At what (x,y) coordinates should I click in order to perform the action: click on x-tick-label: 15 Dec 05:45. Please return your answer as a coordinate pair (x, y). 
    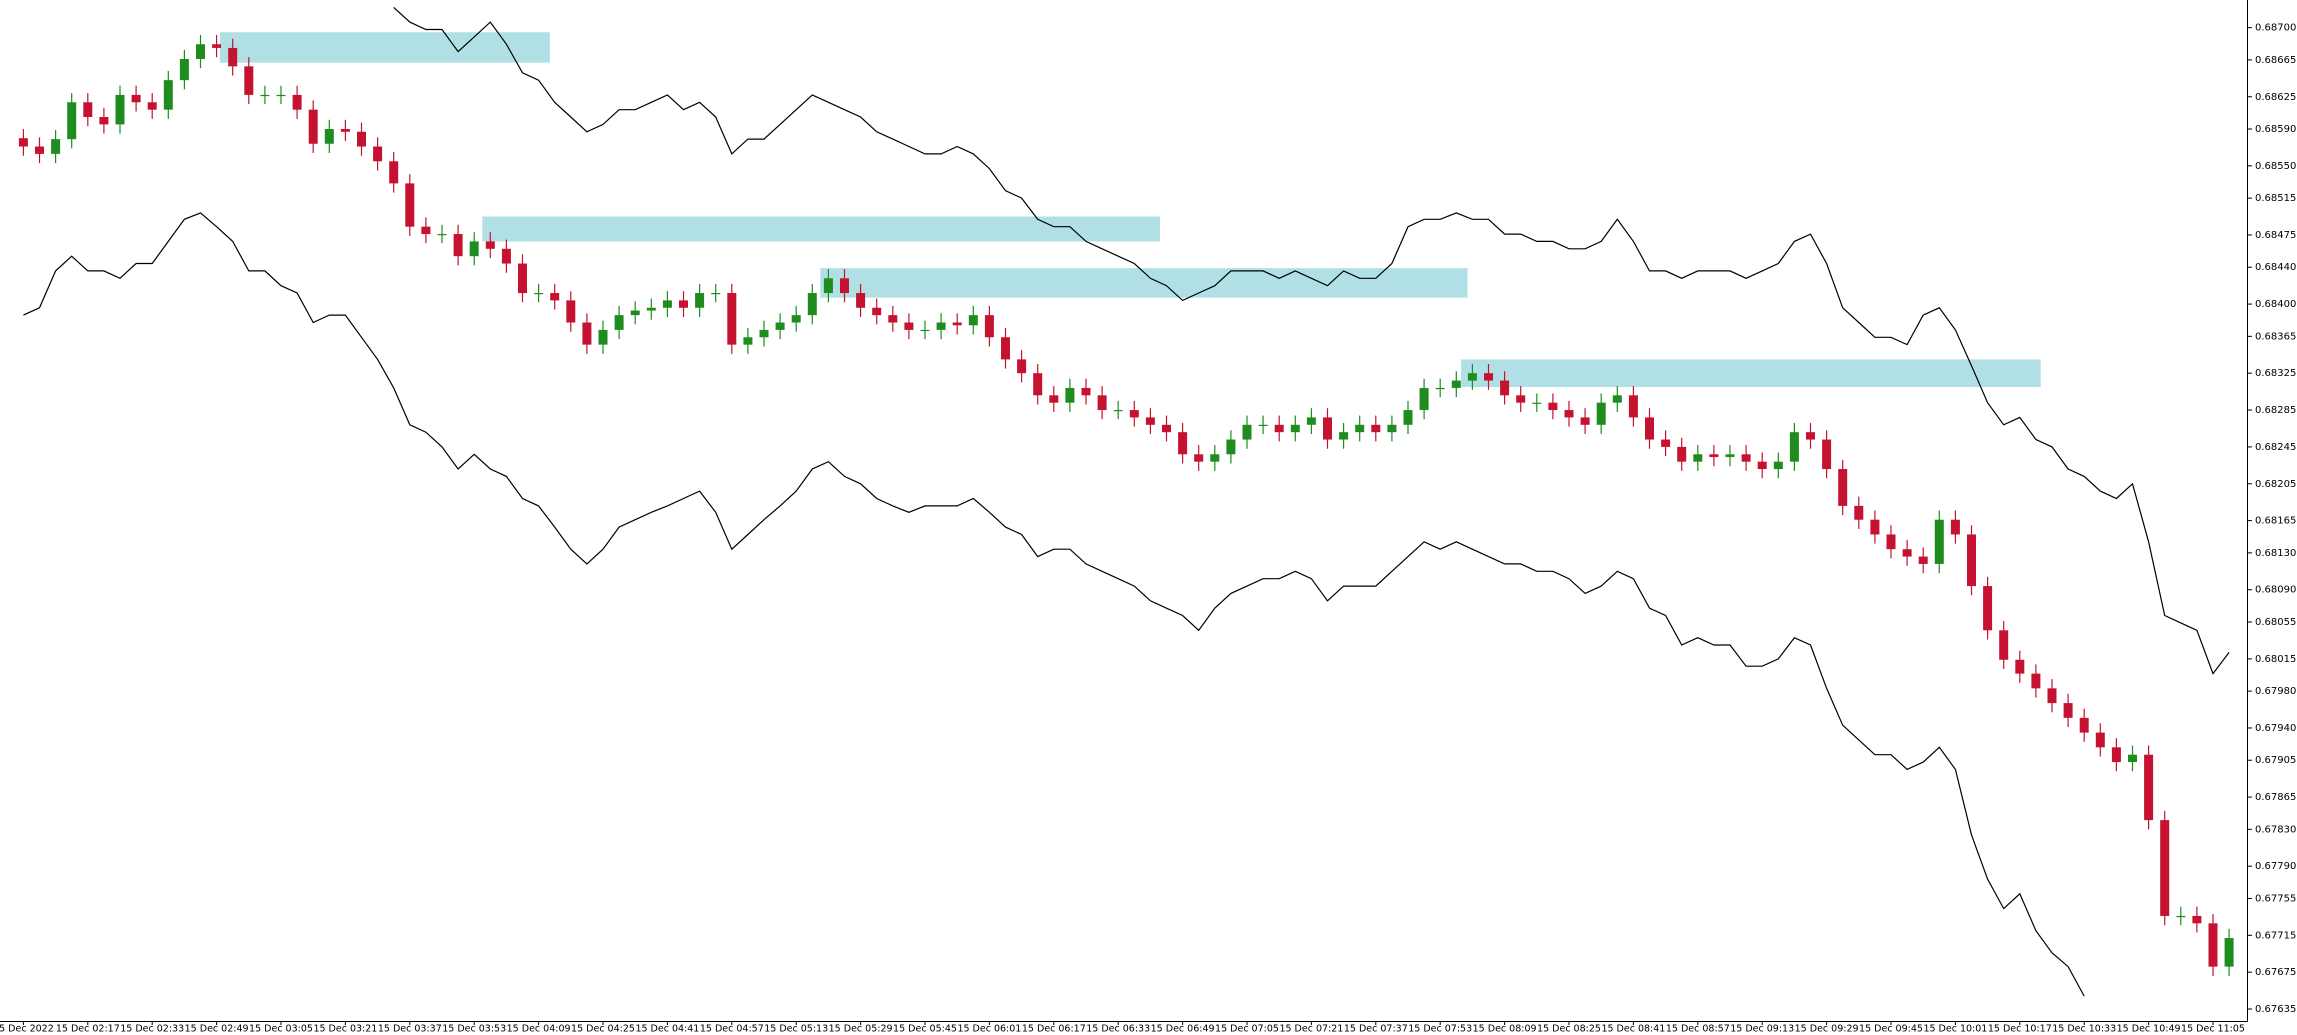
    Looking at the image, I should click on (925, 1029).